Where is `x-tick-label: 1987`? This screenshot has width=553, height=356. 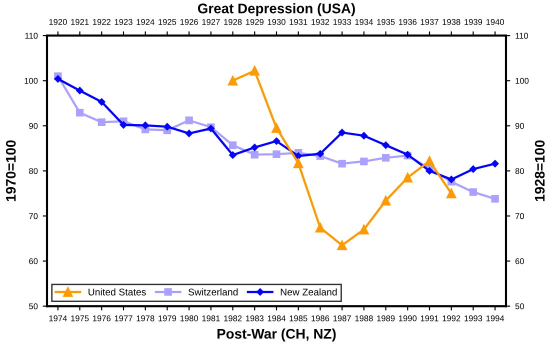 x-tick-label: 1987 is located at coordinates (342, 318).